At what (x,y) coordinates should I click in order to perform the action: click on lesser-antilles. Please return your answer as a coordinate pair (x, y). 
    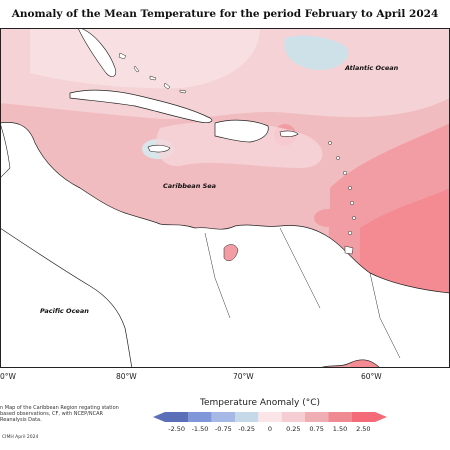
    Looking at the image, I should click on (342, 188).